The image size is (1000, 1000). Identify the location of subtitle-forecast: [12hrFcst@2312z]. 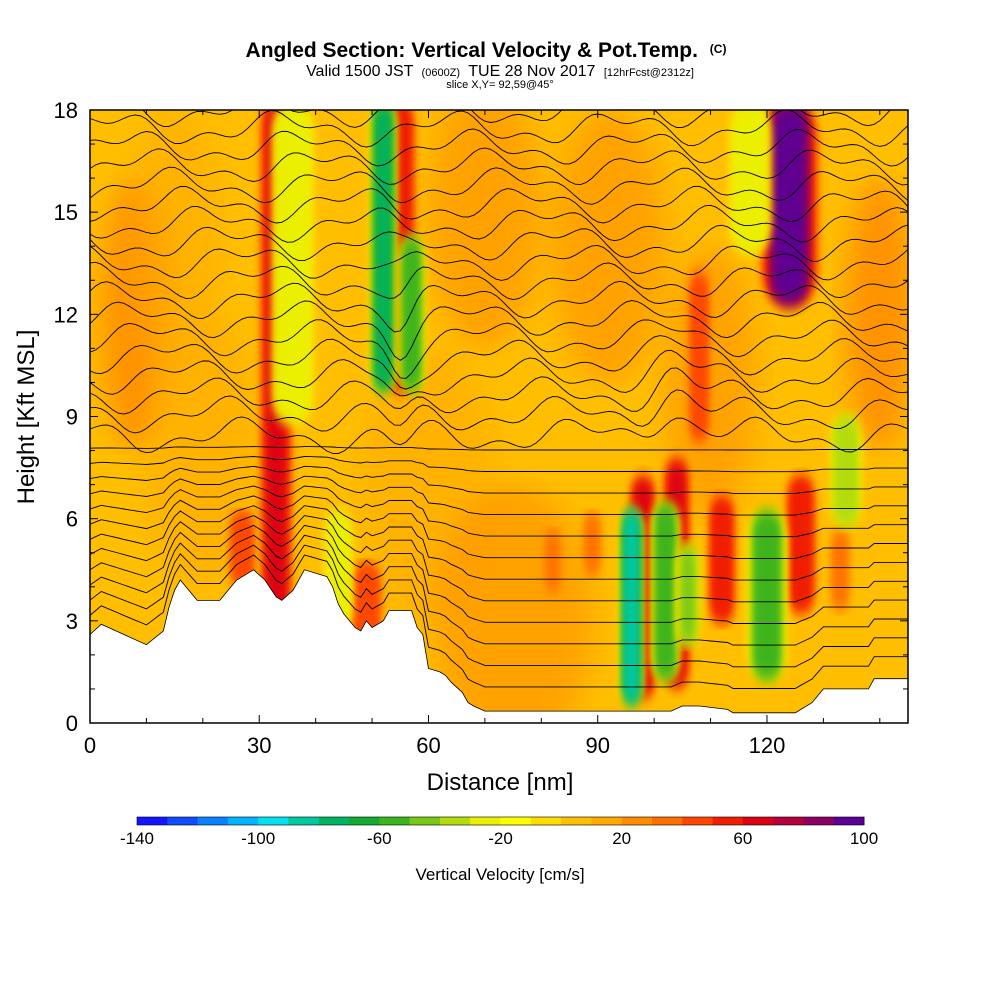
(649, 73).